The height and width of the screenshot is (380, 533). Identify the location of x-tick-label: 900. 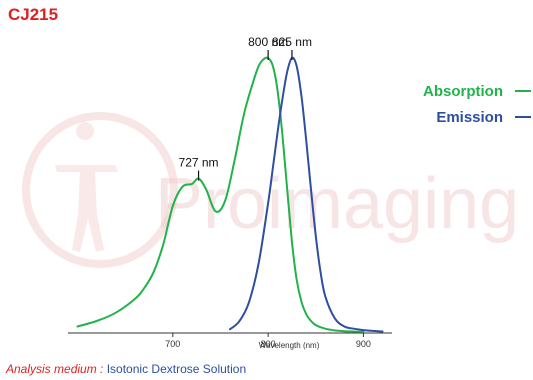
(363, 344).